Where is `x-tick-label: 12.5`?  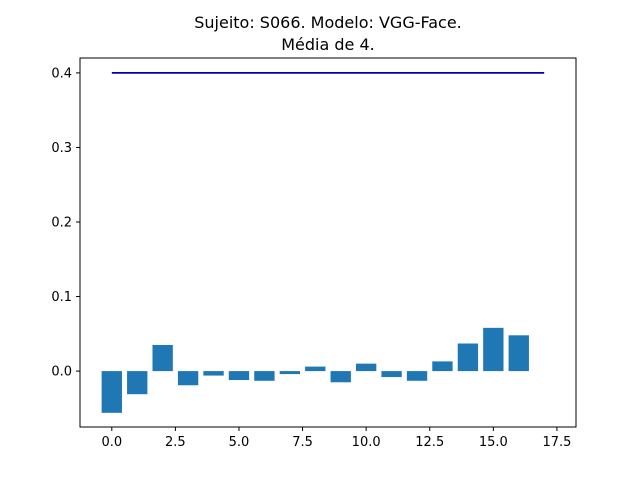 x-tick-label: 12.5 is located at coordinates (429, 442).